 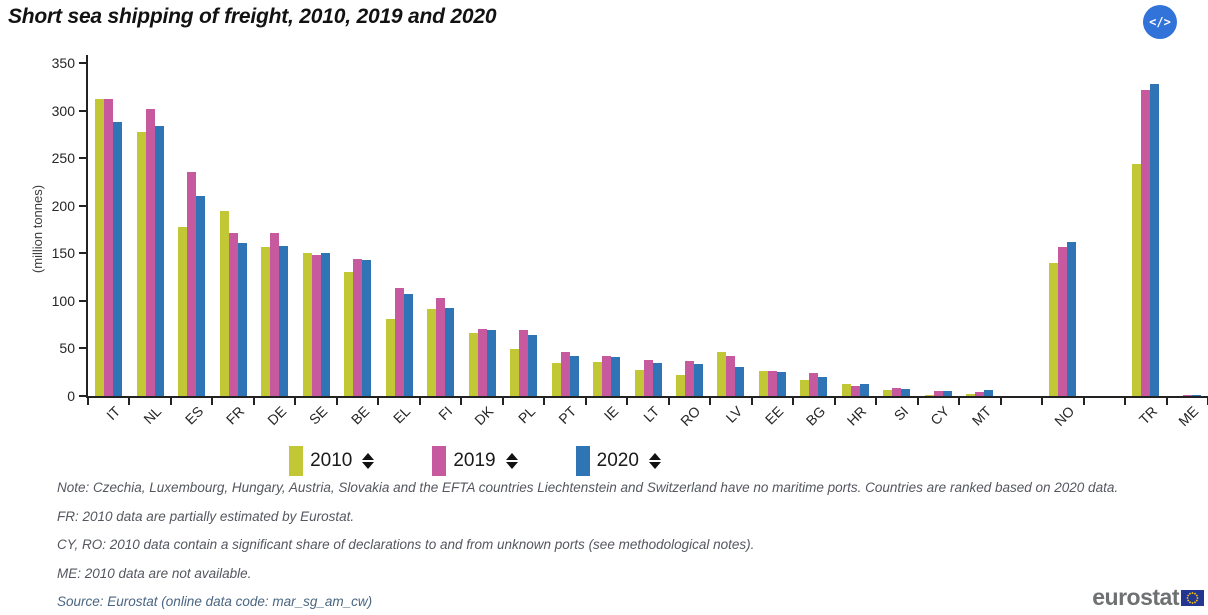 I want to click on embed-code-button: </>, so click(x=1160, y=22).